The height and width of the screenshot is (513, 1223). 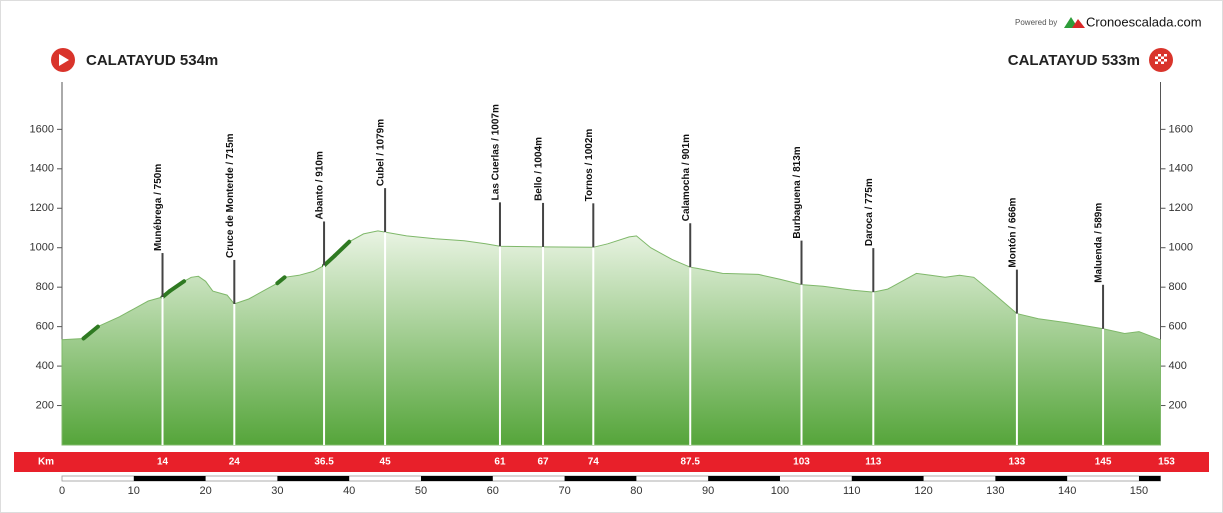 I want to click on waypoint-km: 74, so click(x=594, y=462).